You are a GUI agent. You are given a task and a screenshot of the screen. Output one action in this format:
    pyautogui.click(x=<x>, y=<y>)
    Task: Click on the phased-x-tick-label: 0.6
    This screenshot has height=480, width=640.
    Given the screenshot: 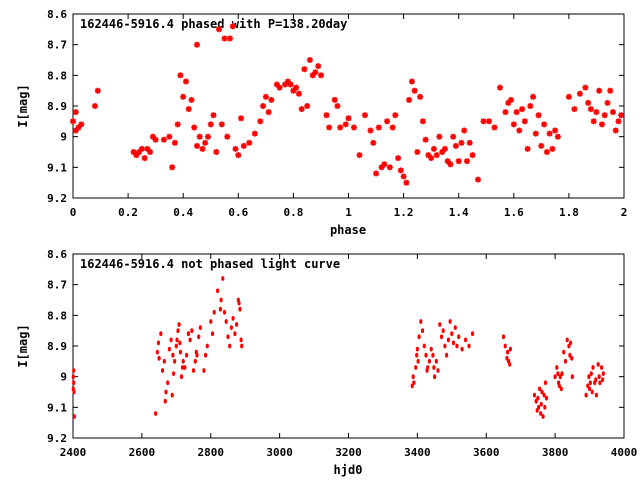 What is the action you would take?
    pyautogui.click(x=238, y=212)
    